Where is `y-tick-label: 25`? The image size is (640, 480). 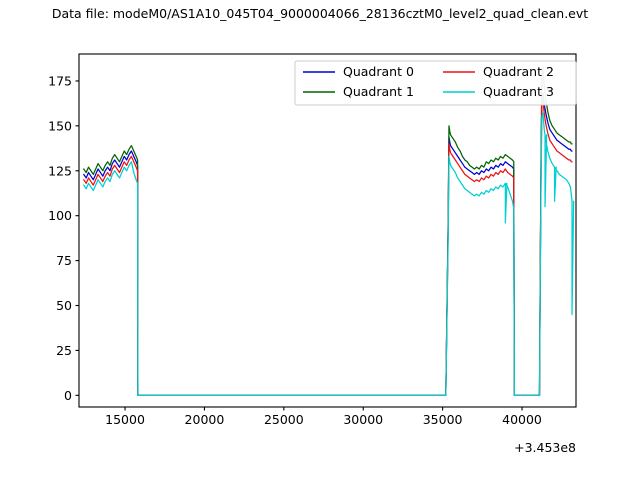
y-tick-label: 25 is located at coordinates (64, 350).